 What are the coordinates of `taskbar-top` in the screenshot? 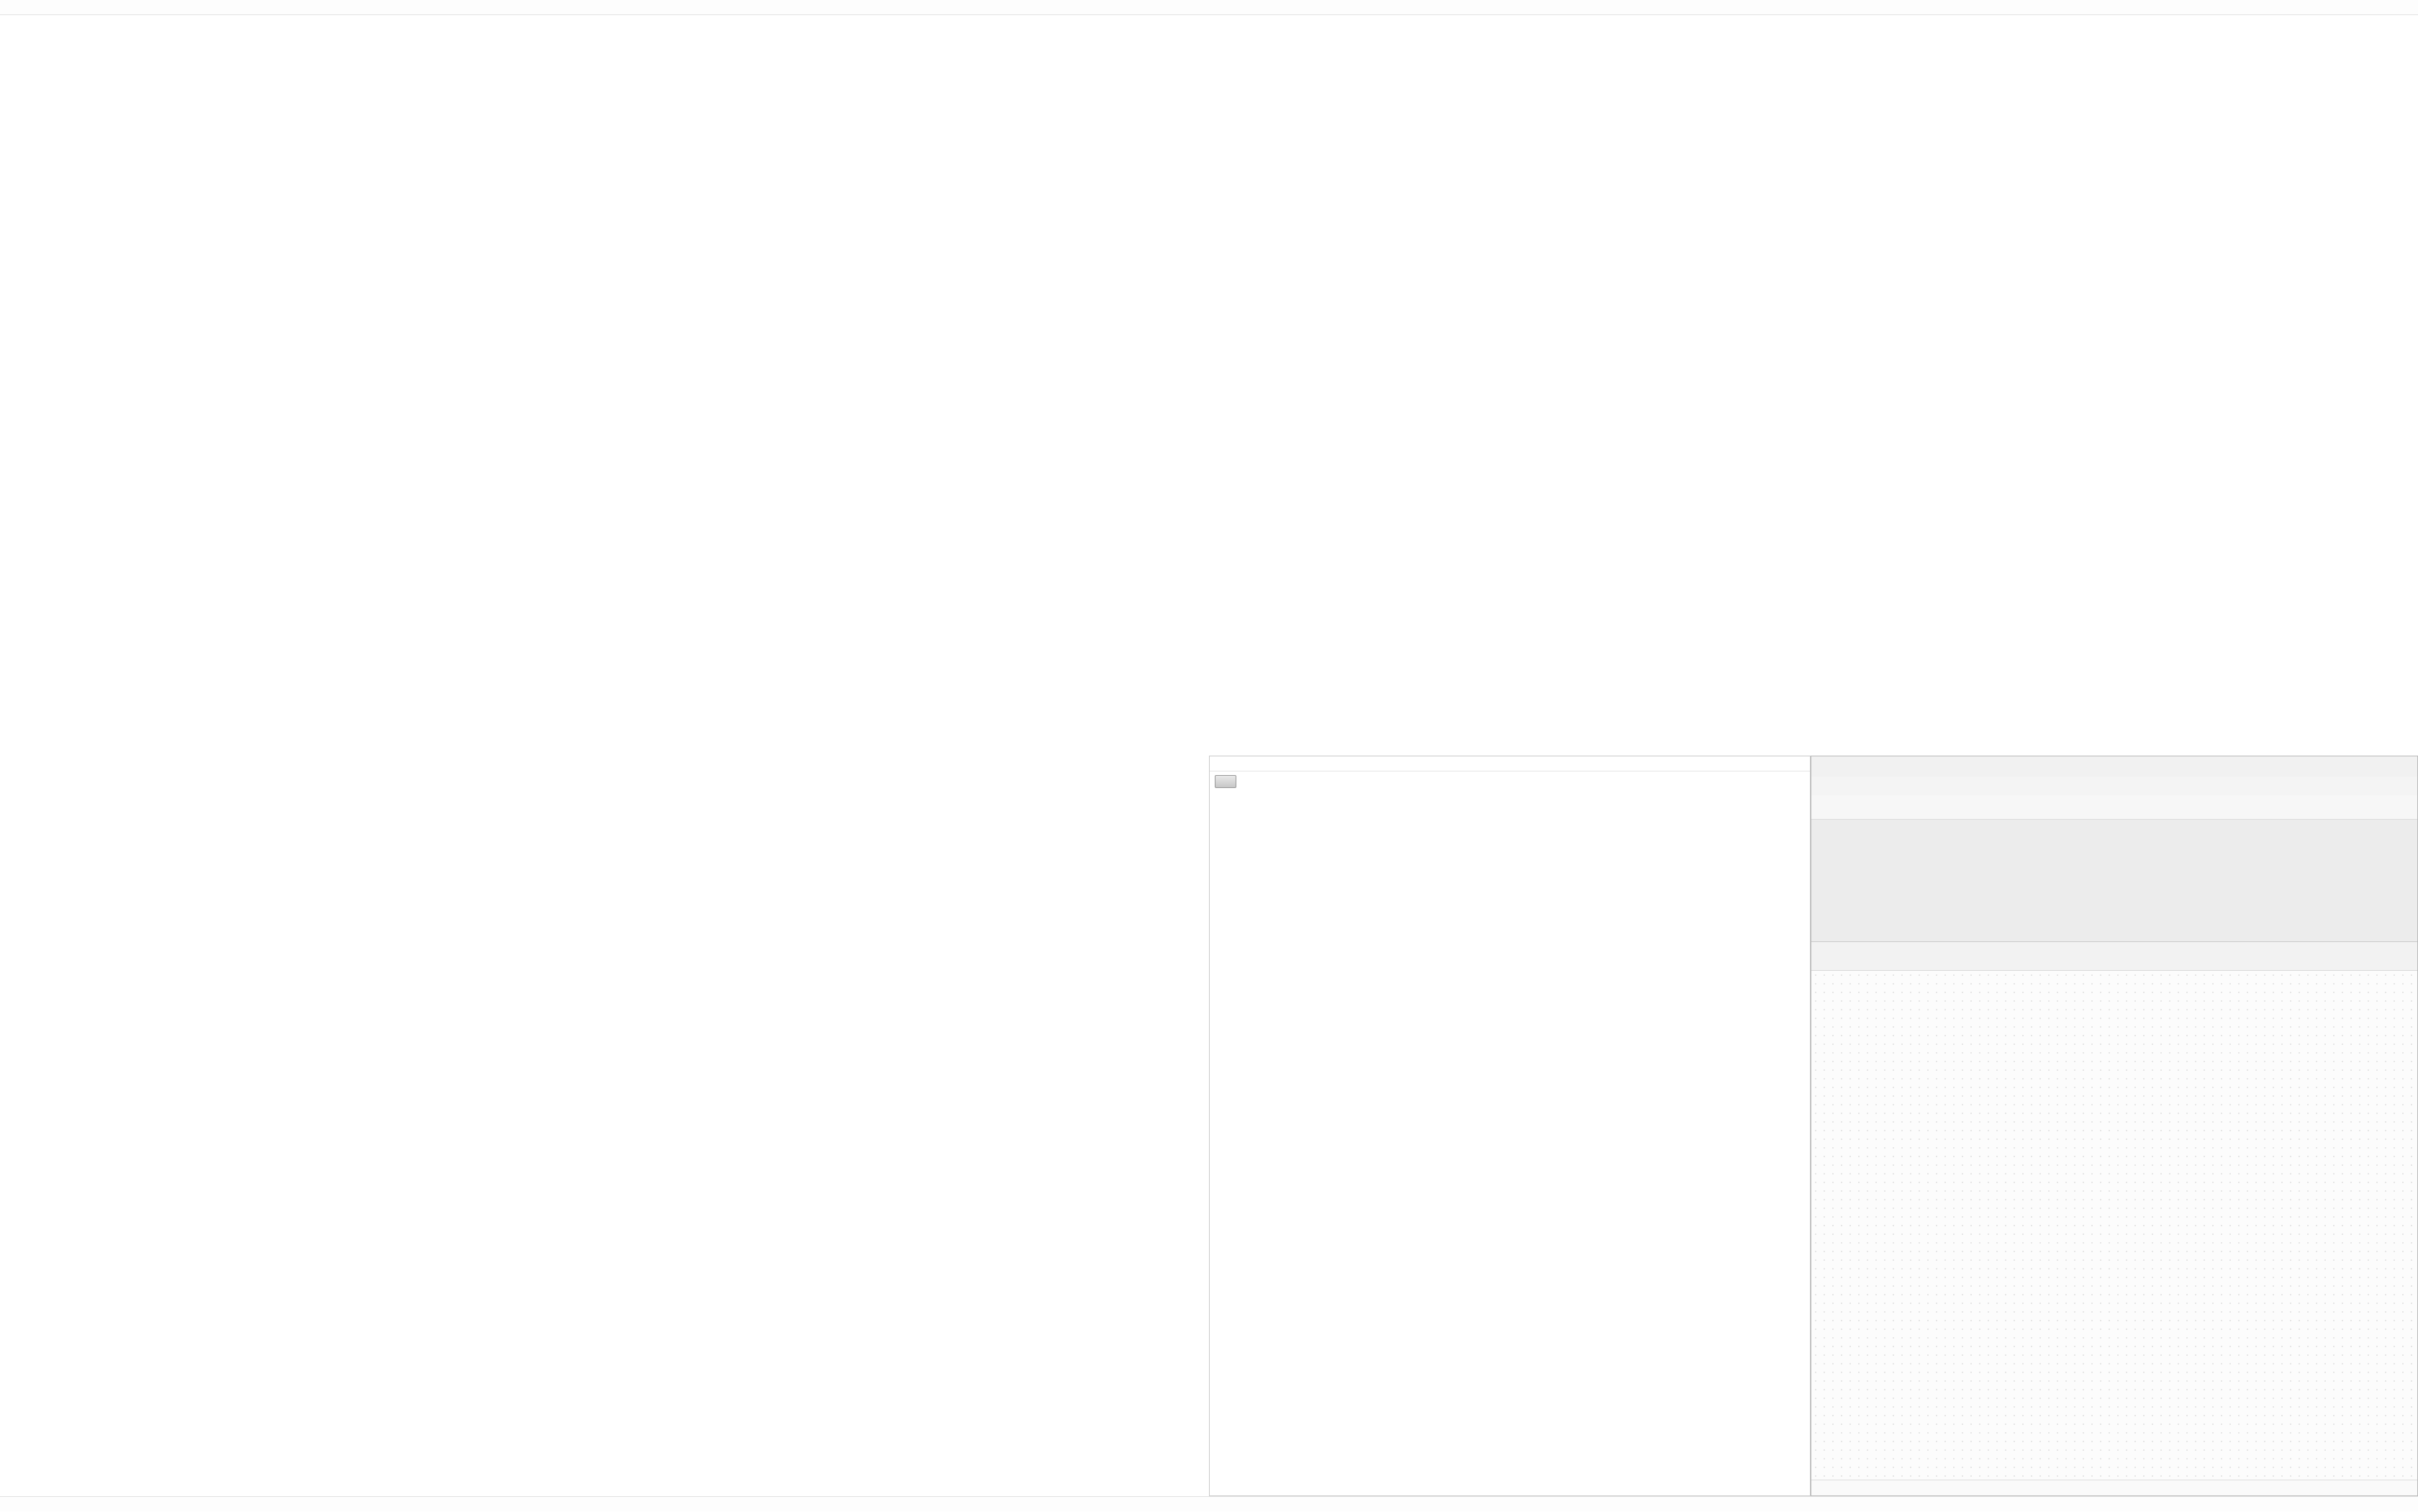 It's located at (1209, 8).